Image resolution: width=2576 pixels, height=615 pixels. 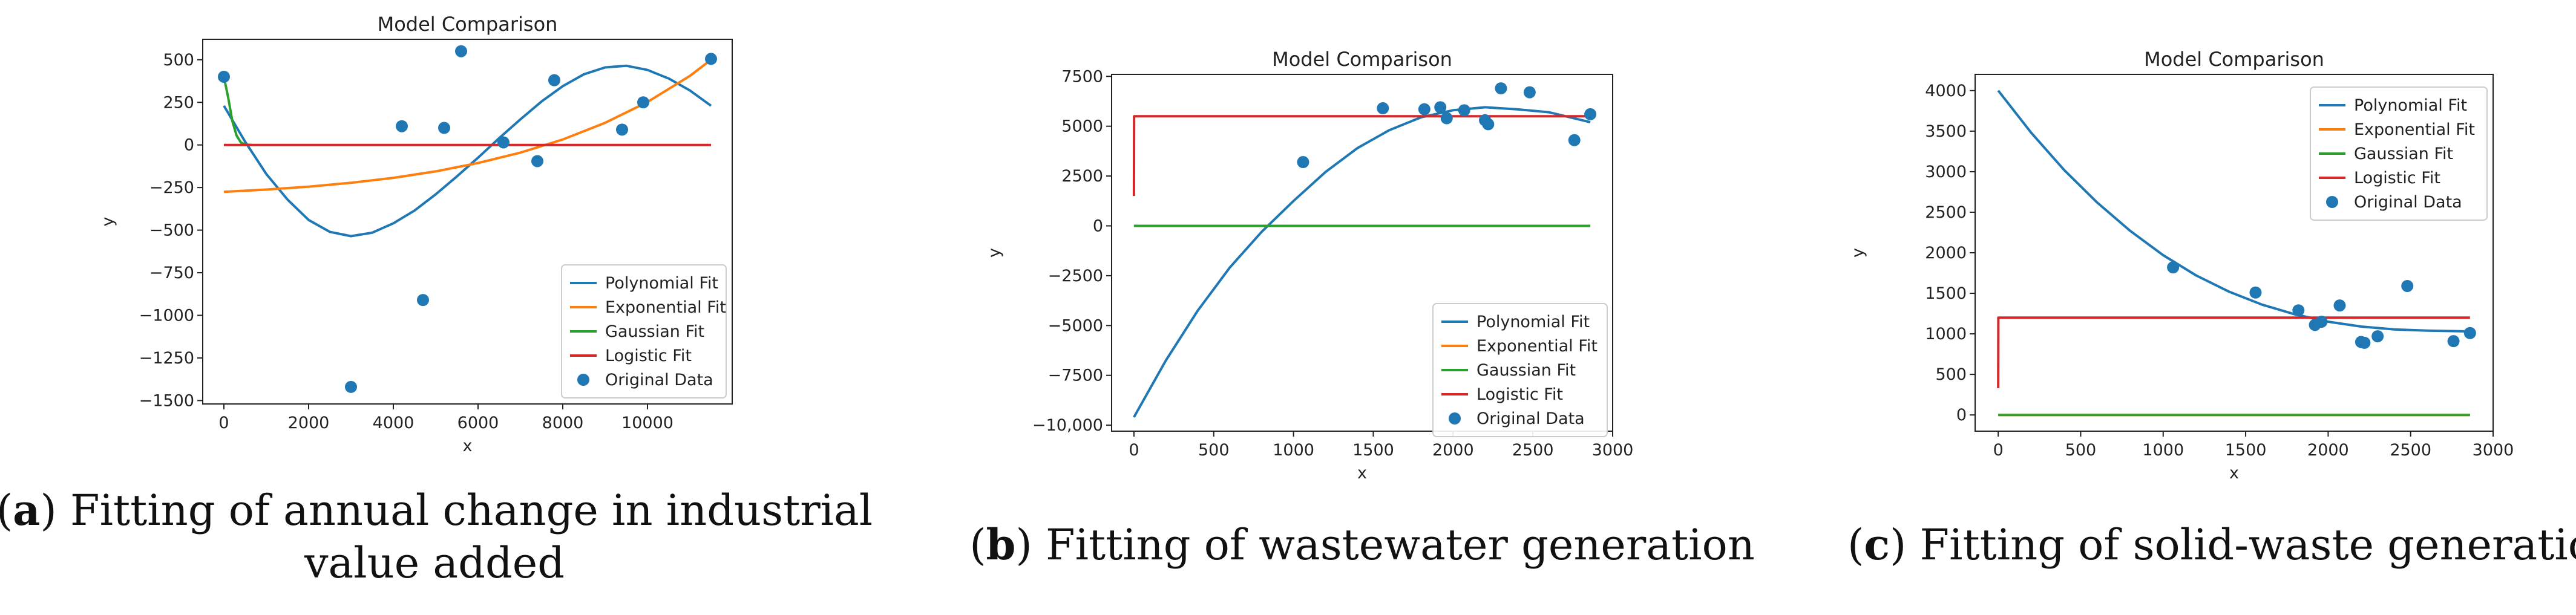 I want to click on y-tick-label: −2500, so click(x=1075, y=276).